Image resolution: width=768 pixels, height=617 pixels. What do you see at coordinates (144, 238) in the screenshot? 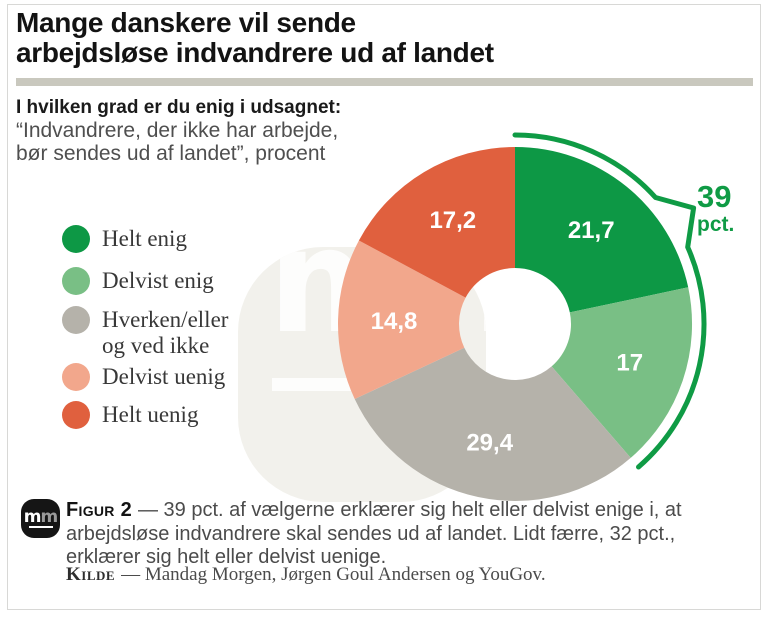
I see `legend-label-helt-enig: Helt enig` at bounding box center [144, 238].